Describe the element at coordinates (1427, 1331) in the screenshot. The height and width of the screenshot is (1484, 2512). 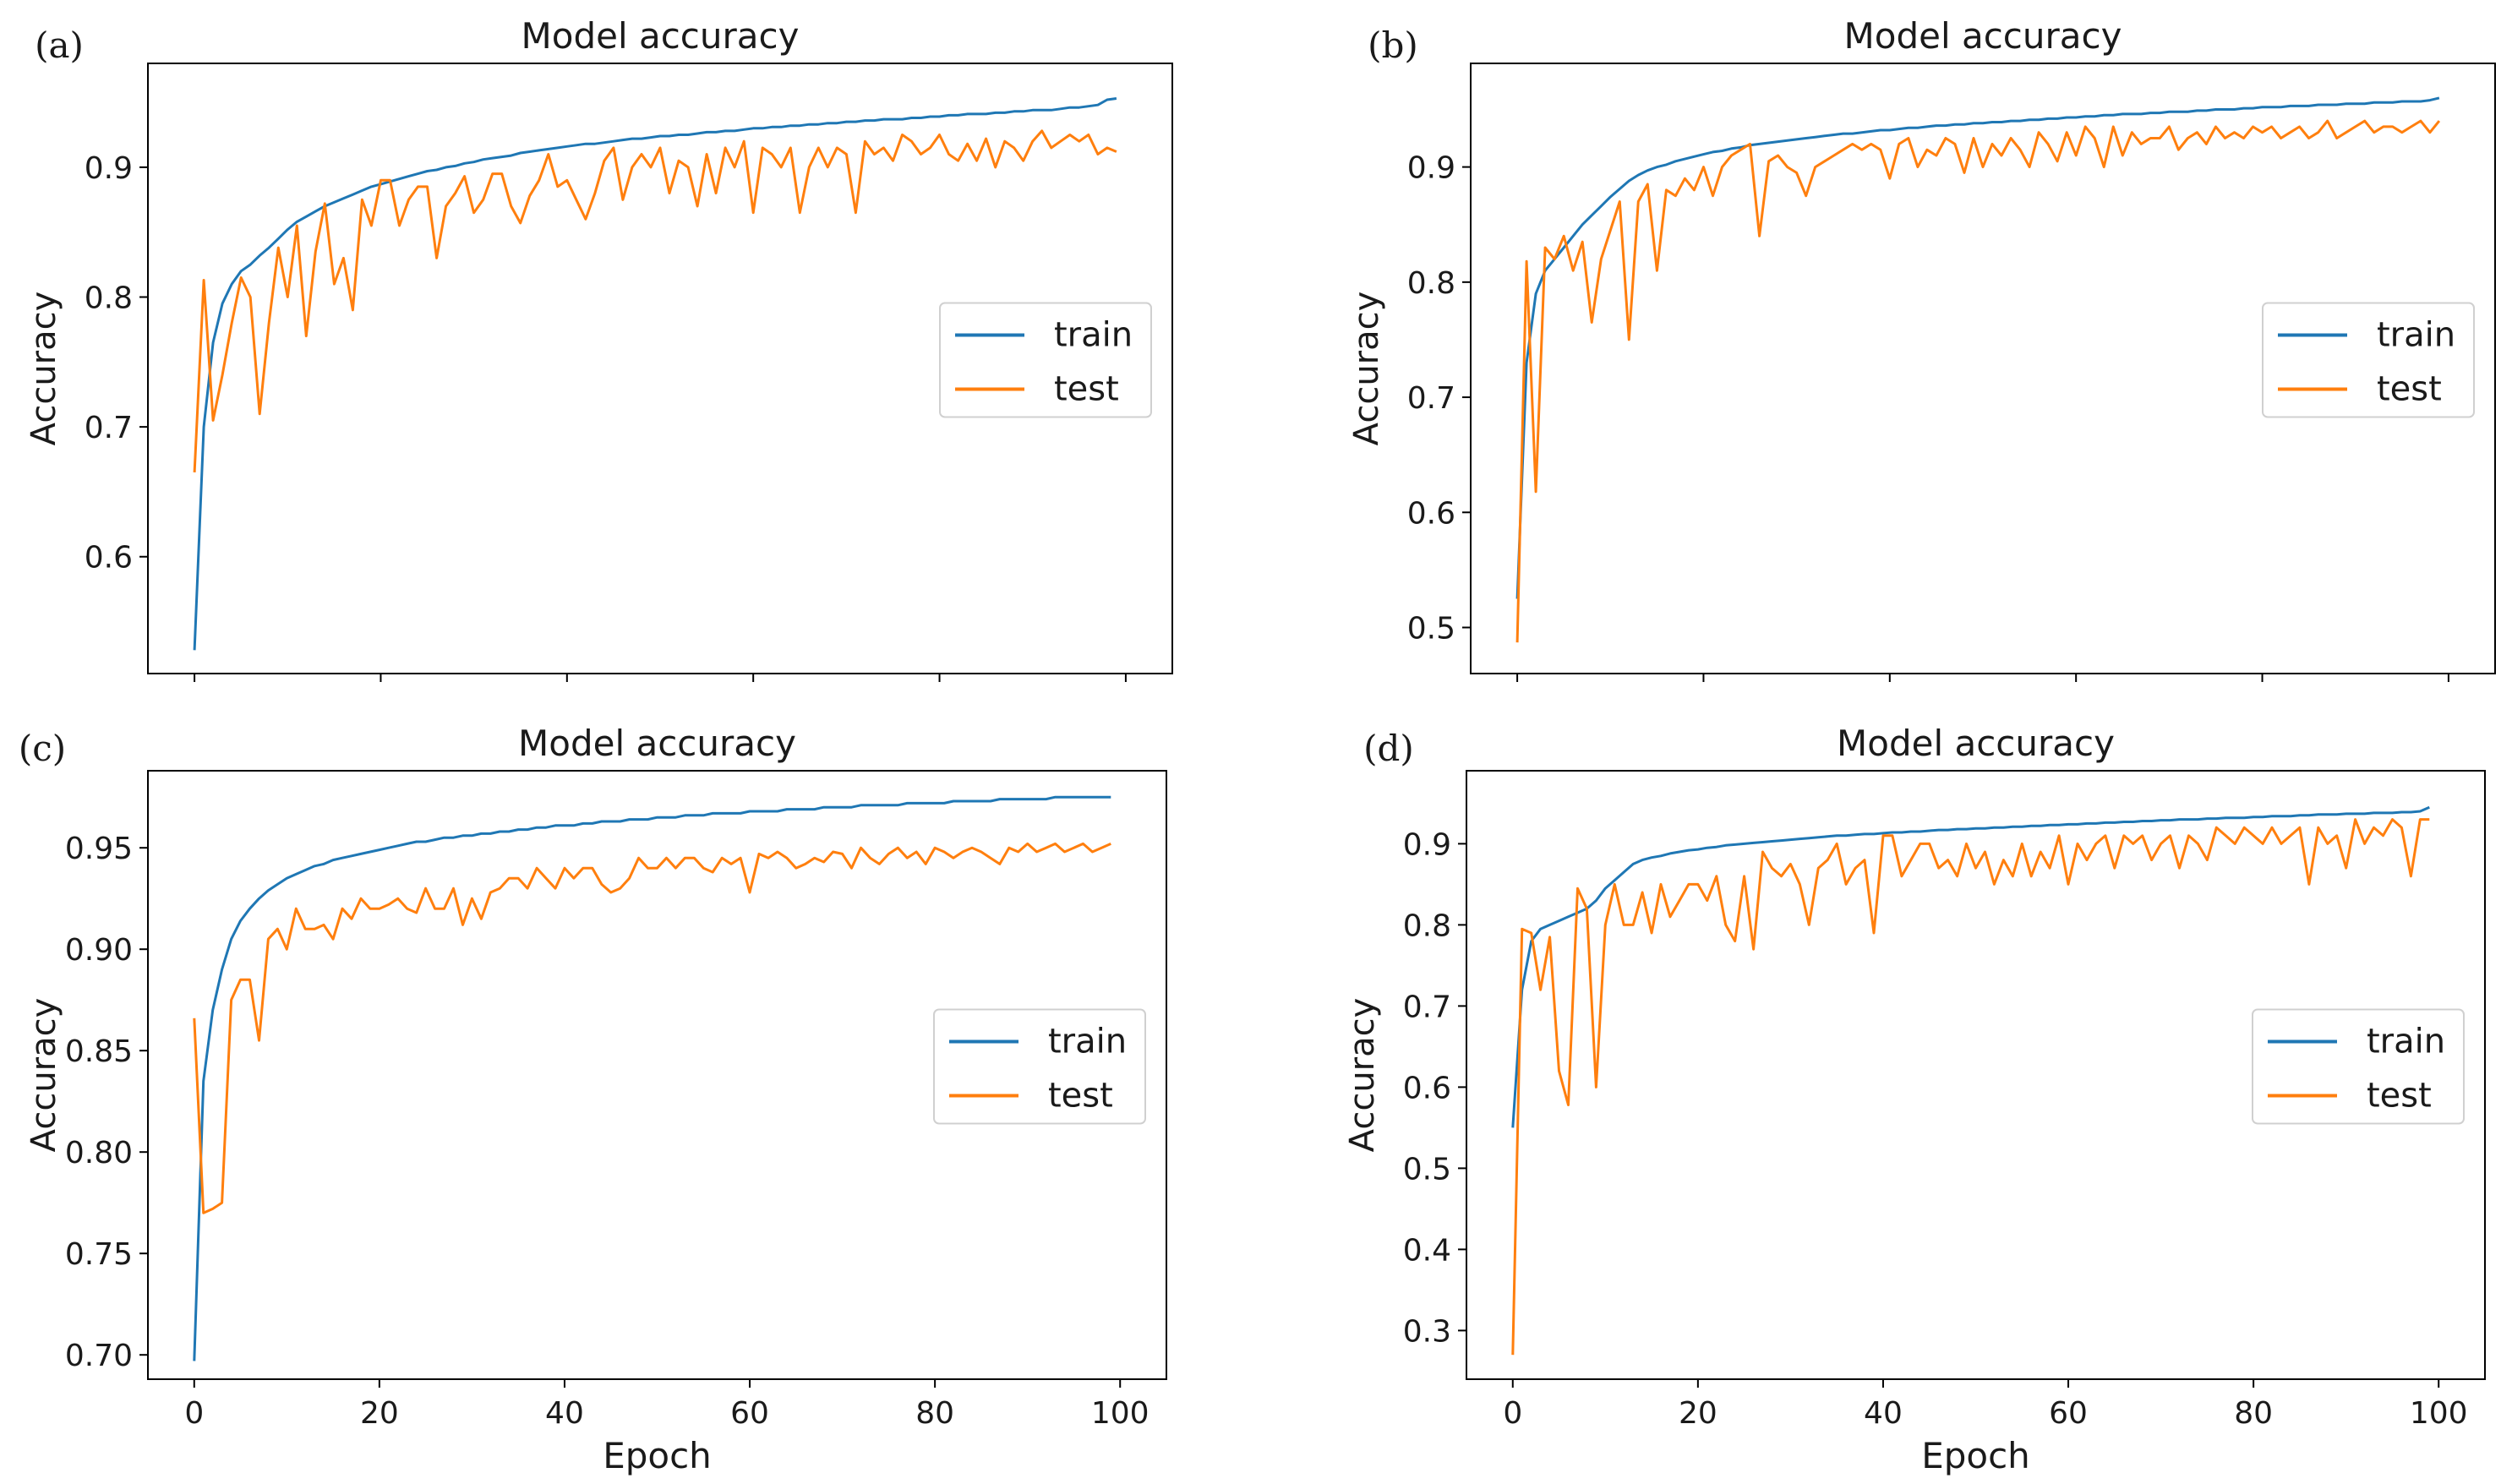
I see `y-tick-label: 0.3` at that location.